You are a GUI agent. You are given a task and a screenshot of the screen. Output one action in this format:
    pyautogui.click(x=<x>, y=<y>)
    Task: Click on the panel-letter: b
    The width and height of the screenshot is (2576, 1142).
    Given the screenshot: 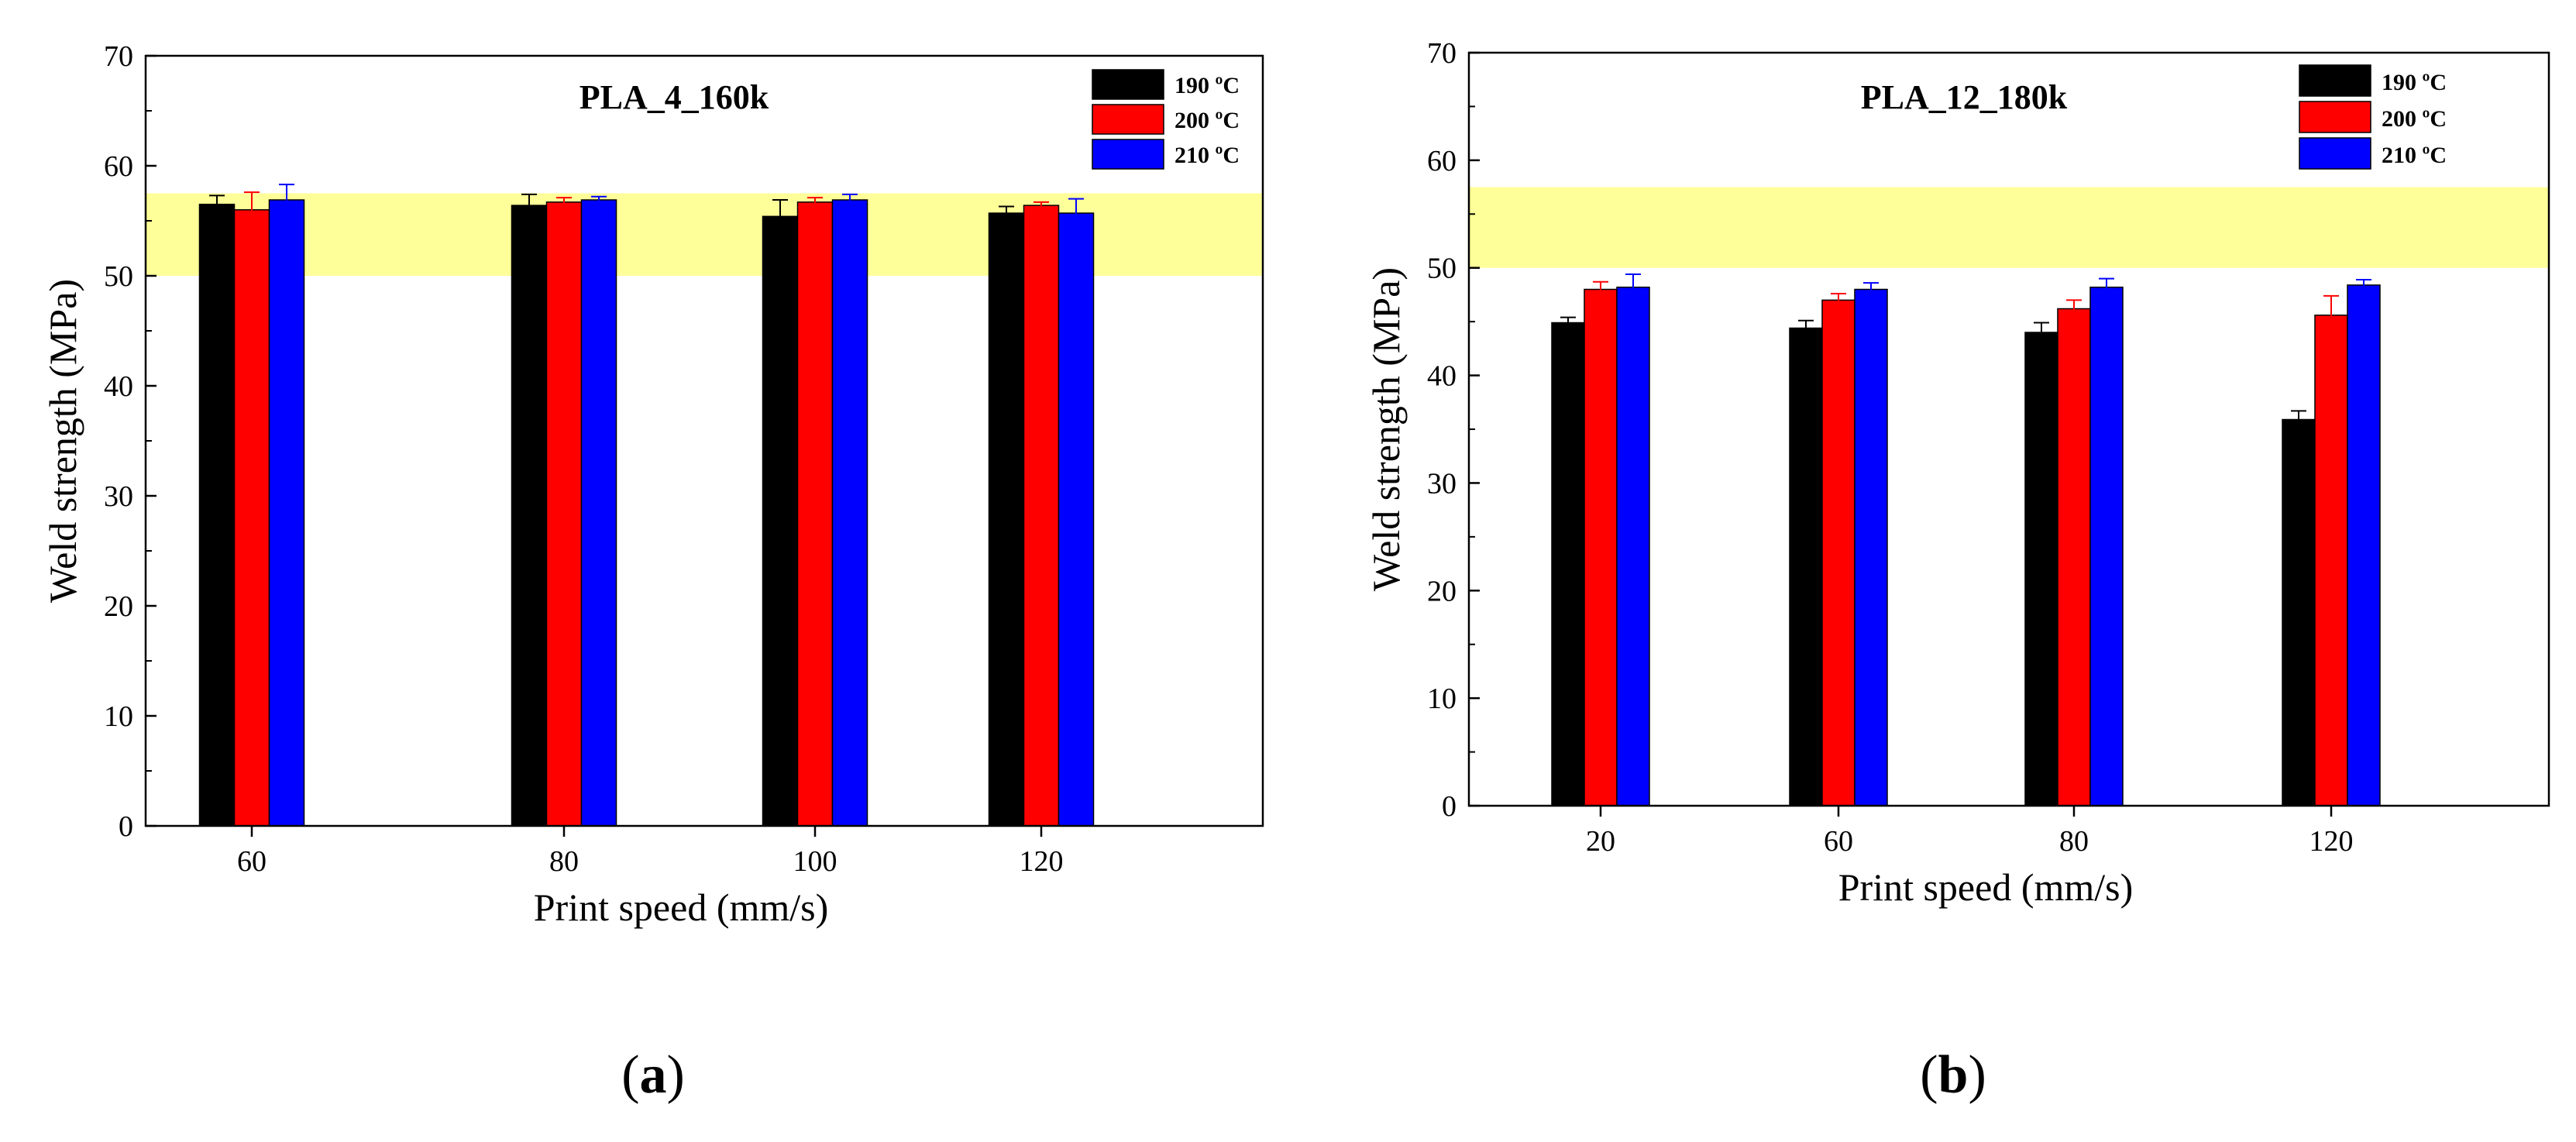 What is the action you would take?
    pyautogui.click(x=1953, y=1075)
    